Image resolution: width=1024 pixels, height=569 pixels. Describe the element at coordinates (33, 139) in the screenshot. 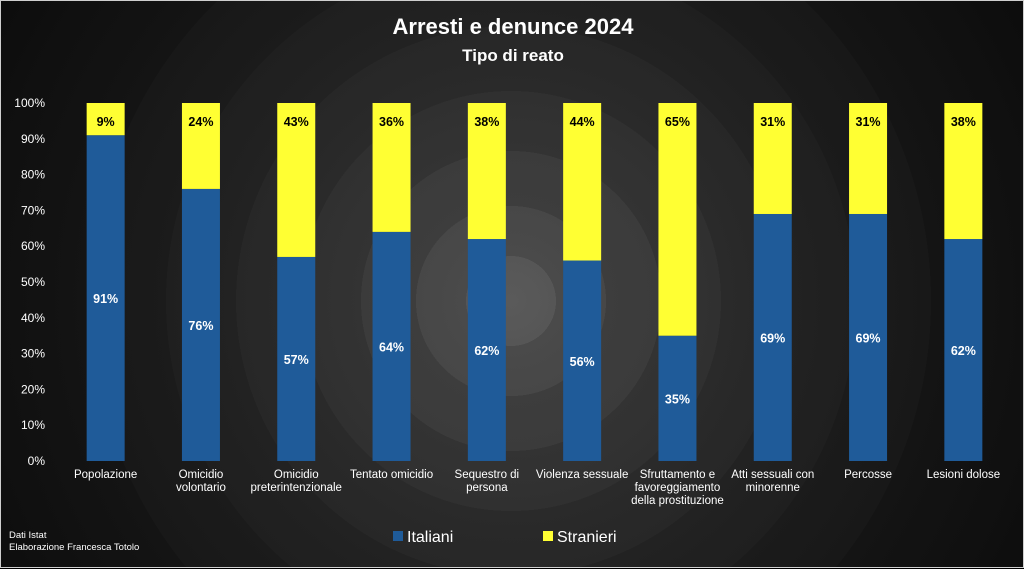

I see `y-tick-label: 90%` at that location.